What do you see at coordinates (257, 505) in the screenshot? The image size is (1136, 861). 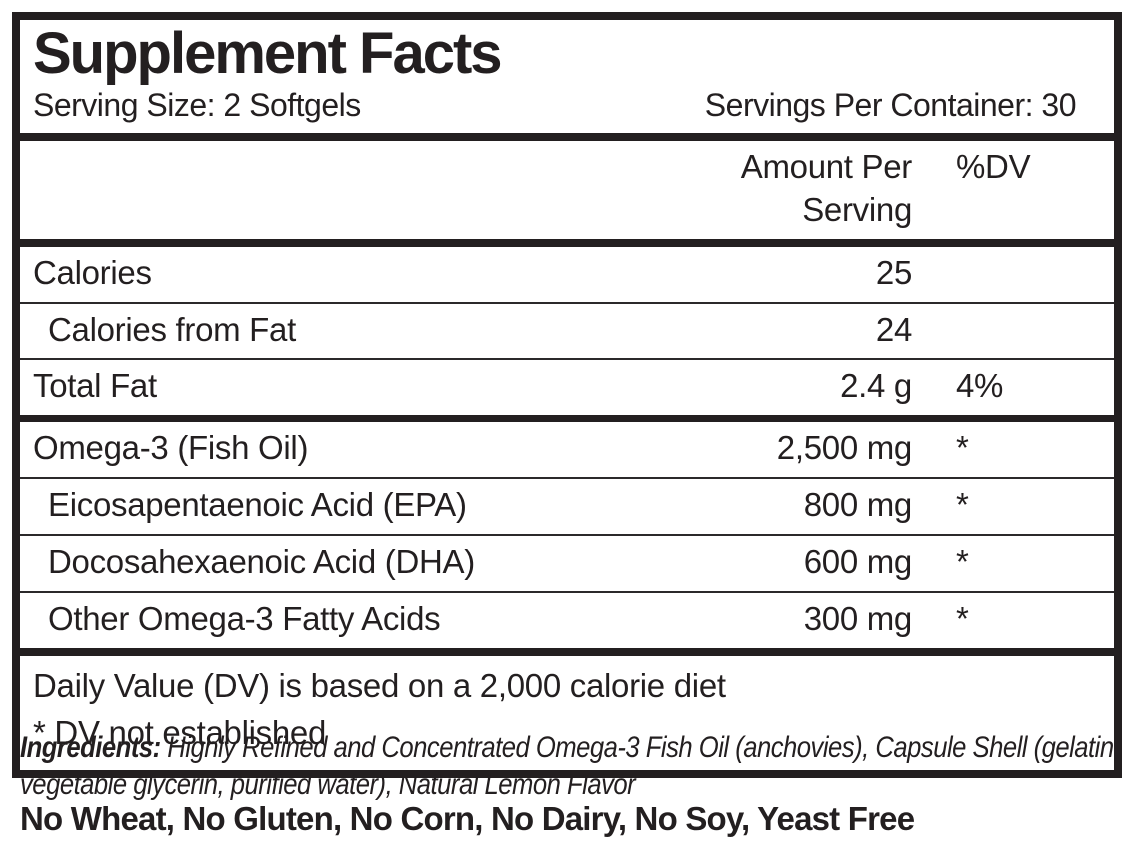 I see `nutrient-name: Eicosapentaenoic Acid (EPA)` at bounding box center [257, 505].